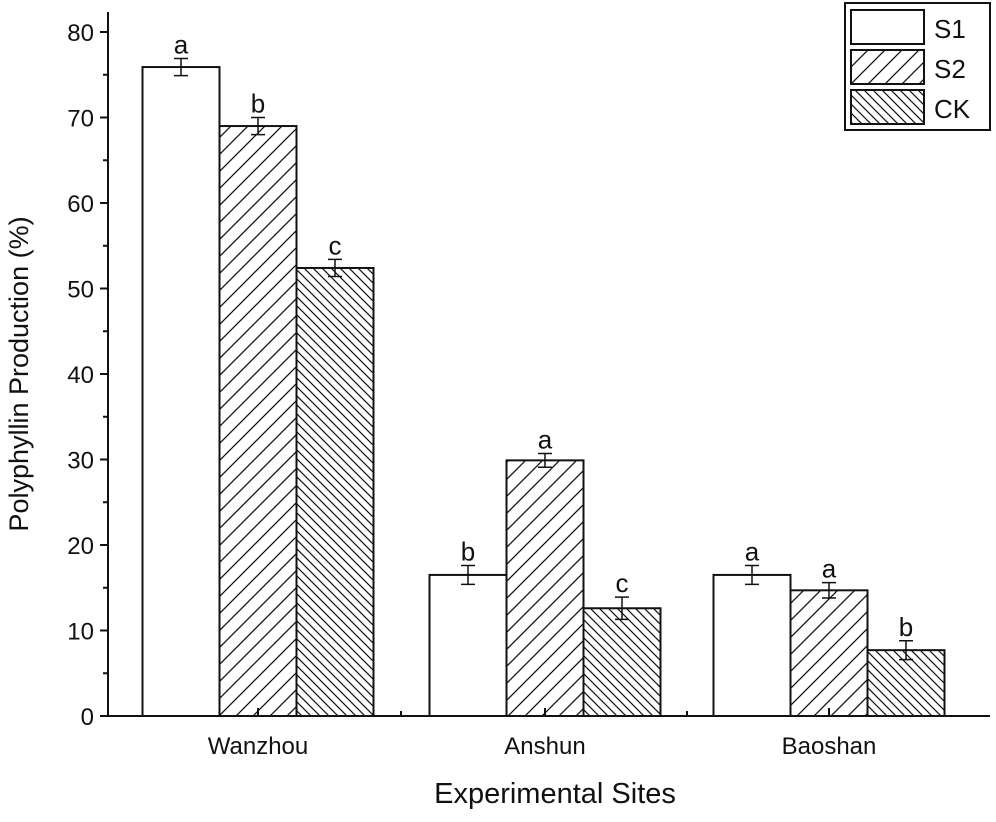 Image resolution: width=996 pixels, height=822 pixels. What do you see at coordinates (544, 746) in the screenshot?
I see `x-tick-label: Anshun` at bounding box center [544, 746].